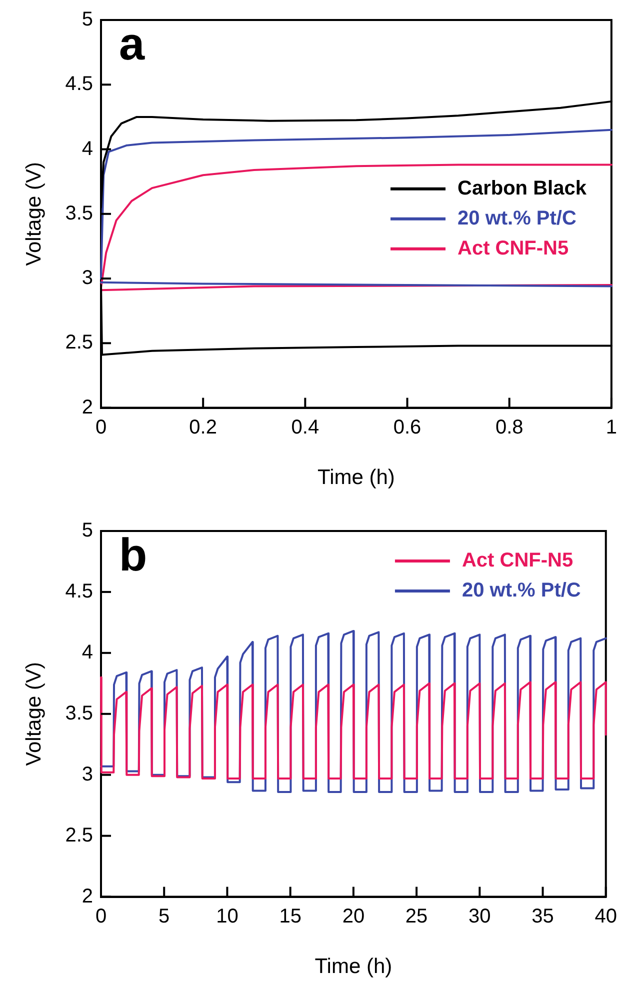  Describe the element at coordinates (164, 916) in the screenshot. I see `x-tick-label: 5` at that location.